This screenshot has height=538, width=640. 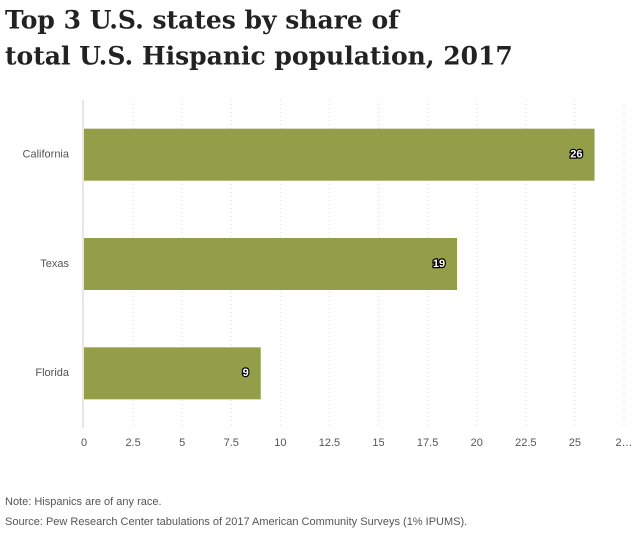 I want to click on value-label: 9, so click(x=246, y=373).